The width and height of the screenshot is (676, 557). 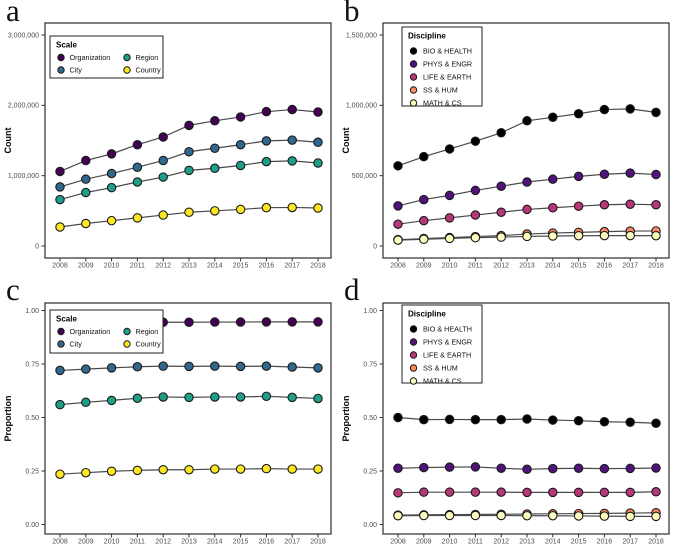 What do you see at coordinates (215, 266) in the screenshot?
I see `x-tick-label: 2014` at bounding box center [215, 266].